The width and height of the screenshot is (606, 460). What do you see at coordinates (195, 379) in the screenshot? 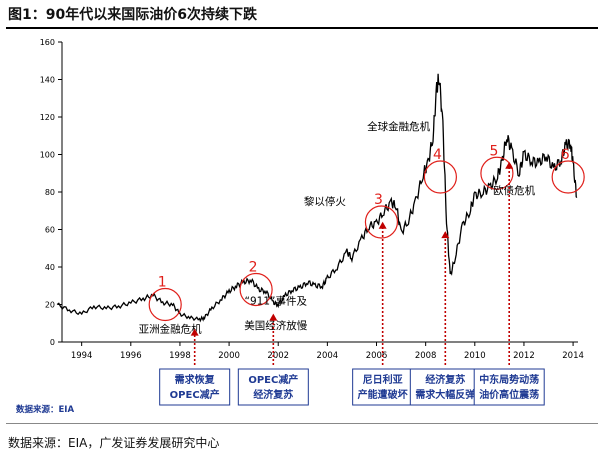
I see `cause-box-line: 需求恢复` at bounding box center [195, 379].